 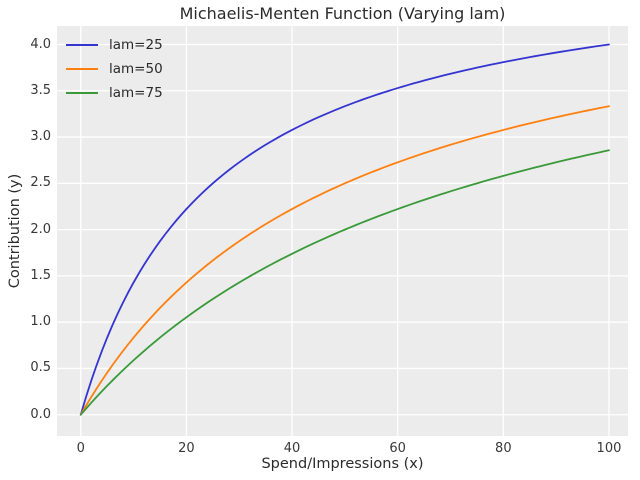 I want to click on y-tick-label: 0.0, so click(x=40, y=414).